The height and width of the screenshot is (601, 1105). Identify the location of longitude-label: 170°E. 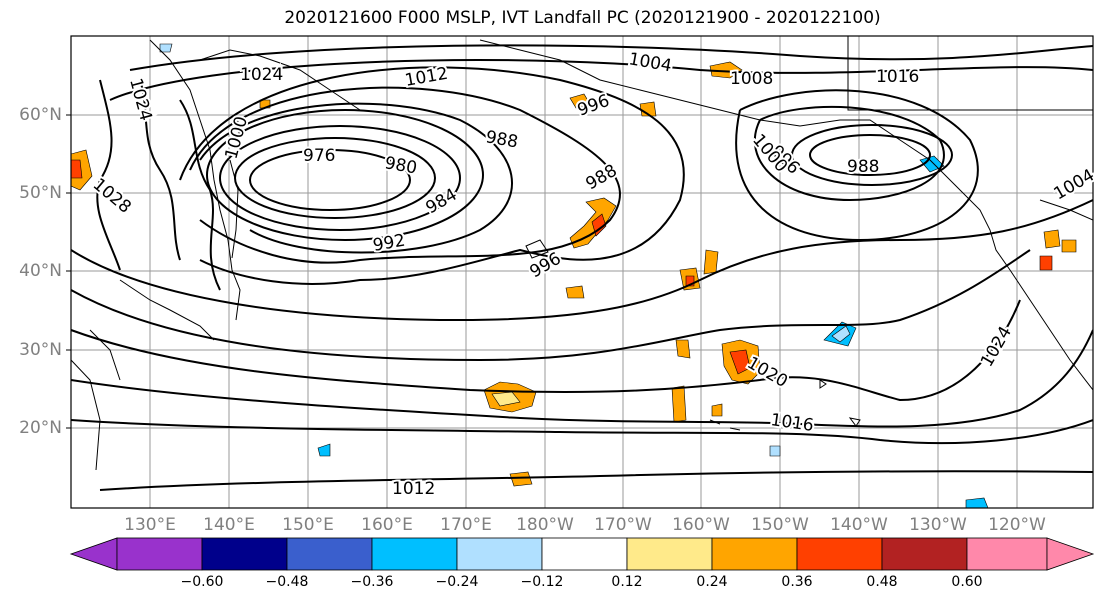
(466, 525).